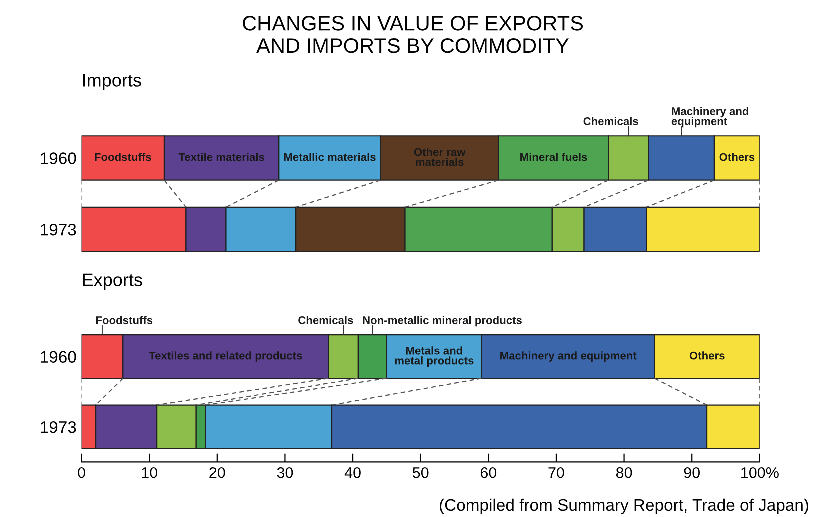  Describe the element at coordinates (488, 472) in the screenshot. I see `x-tick-label: 60` at that location.